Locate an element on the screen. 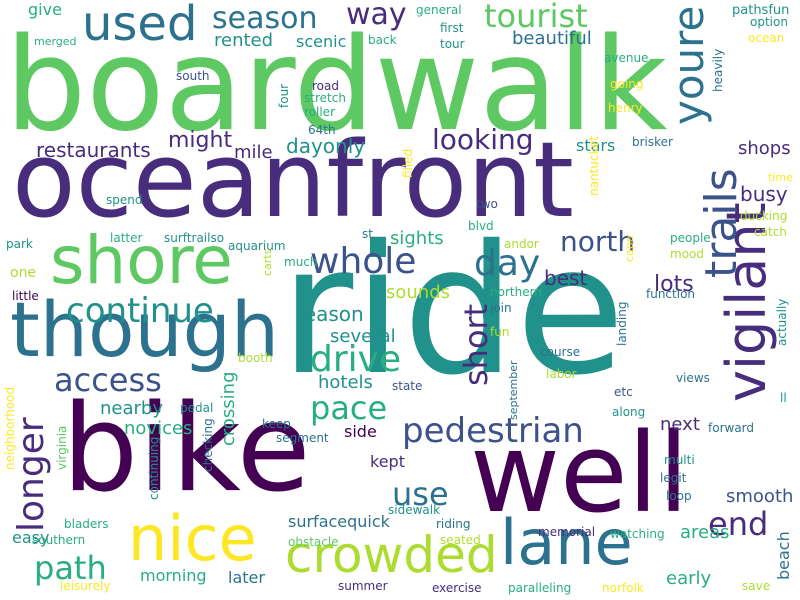 The image size is (800, 600). word-though: though is located at coordinates (145, 329).